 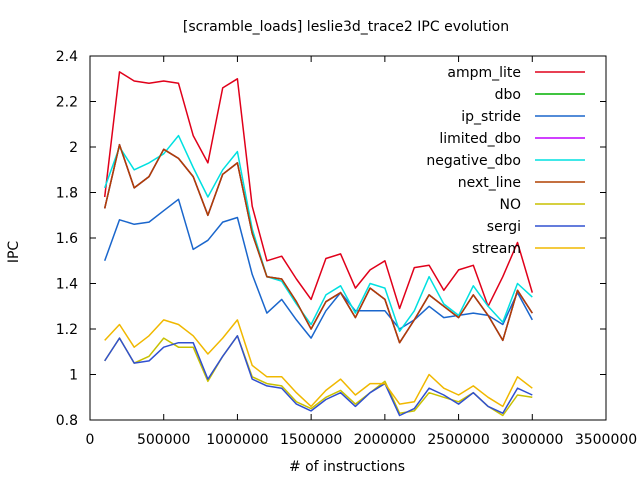 What do you see at coordinates (67, 194) in the screenshot?
I see `y-tick-label: 1.8` at bounding box center [67, 194].